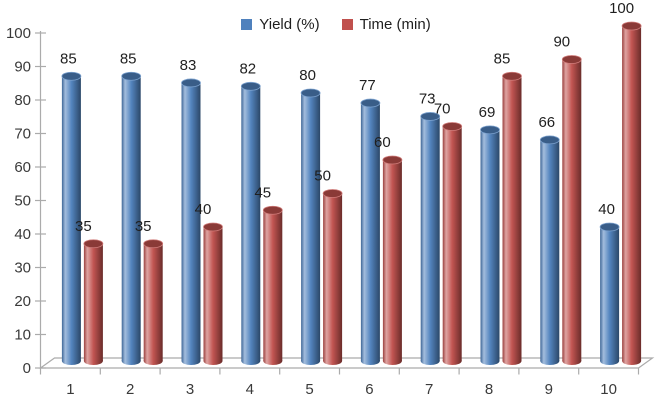  What do you see at coordinates (247, 68) in the screenshot?
I see `bar-value-label-yield-4: 82` at bounding box center [247, 68].